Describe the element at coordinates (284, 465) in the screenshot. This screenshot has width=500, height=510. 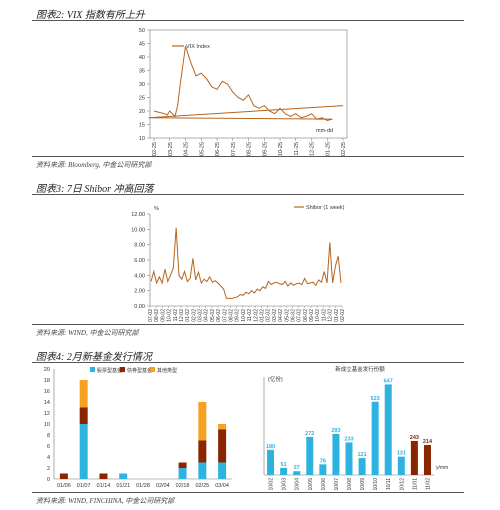
I see `data-label: 51` at that location.